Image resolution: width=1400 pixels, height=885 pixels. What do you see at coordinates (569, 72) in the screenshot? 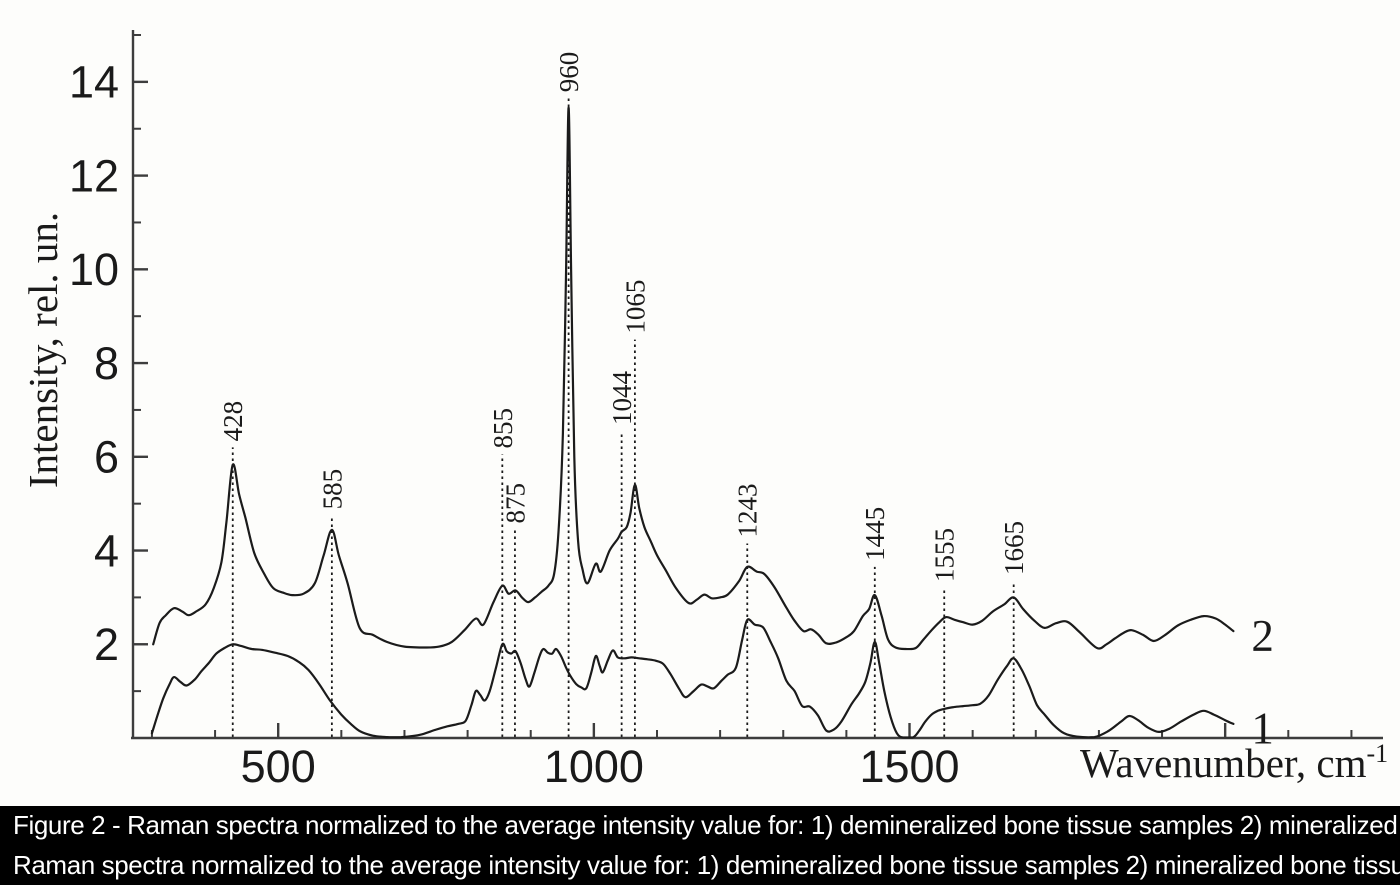
I see `peak-wavenumber-label: 960` at bounding box center [569, 72].